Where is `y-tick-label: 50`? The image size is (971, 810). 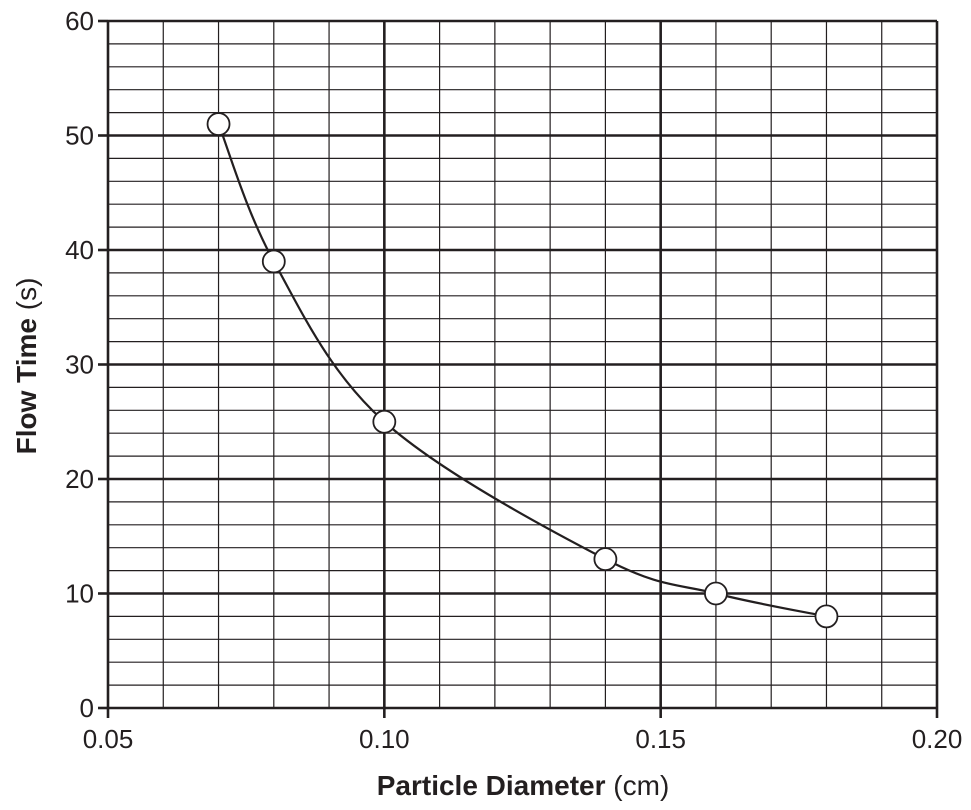
y-tick-label: 50 is located at coordinates (79, 136).